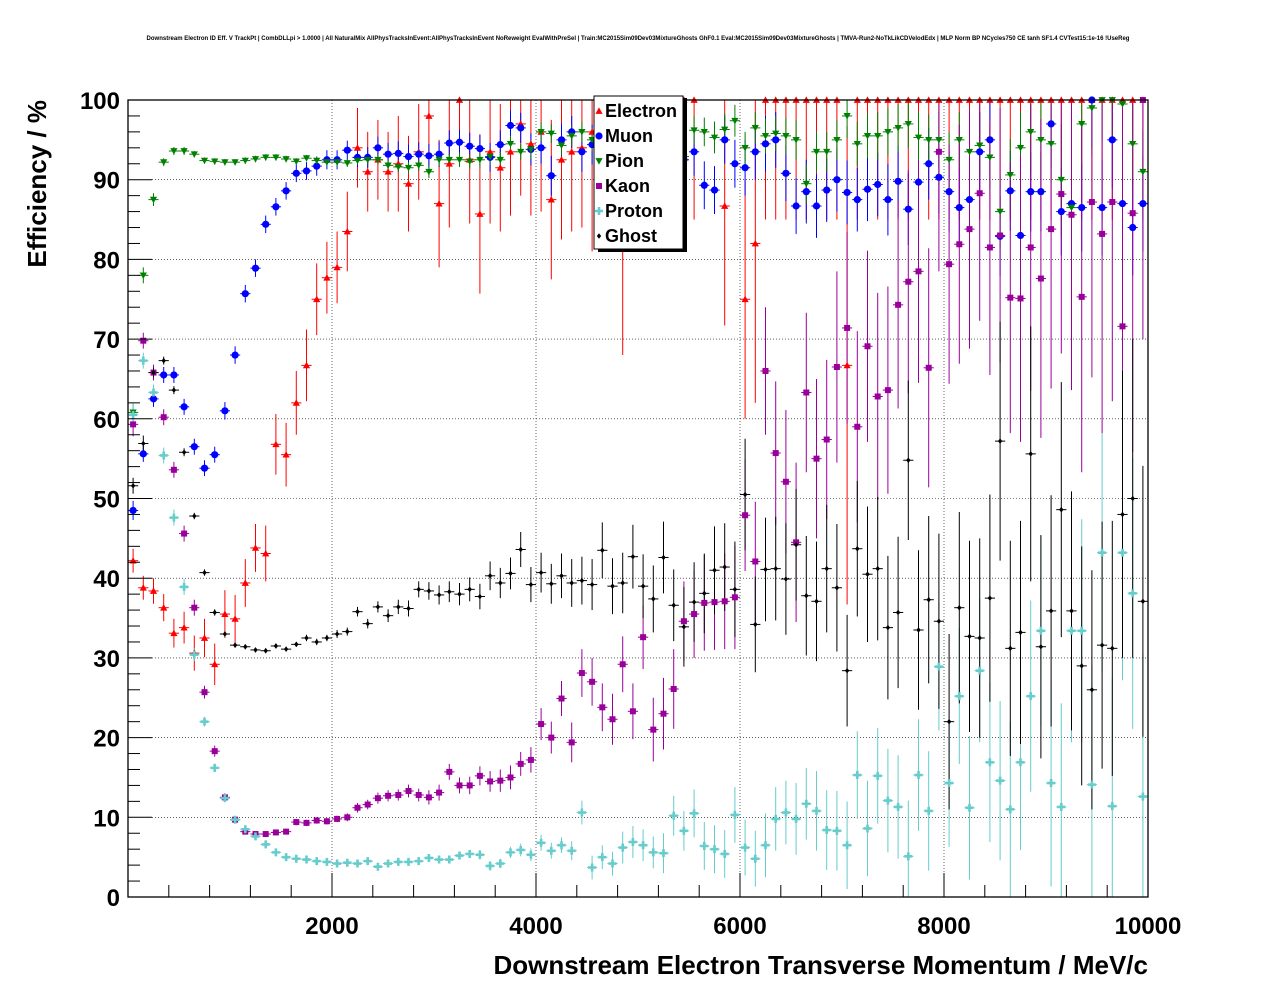 The image size is (1276, 996). What do you see at coordinates (624, 161) in the screenshot?
I see `legend-pion-label: Pion` at bounding box center [624, 161].